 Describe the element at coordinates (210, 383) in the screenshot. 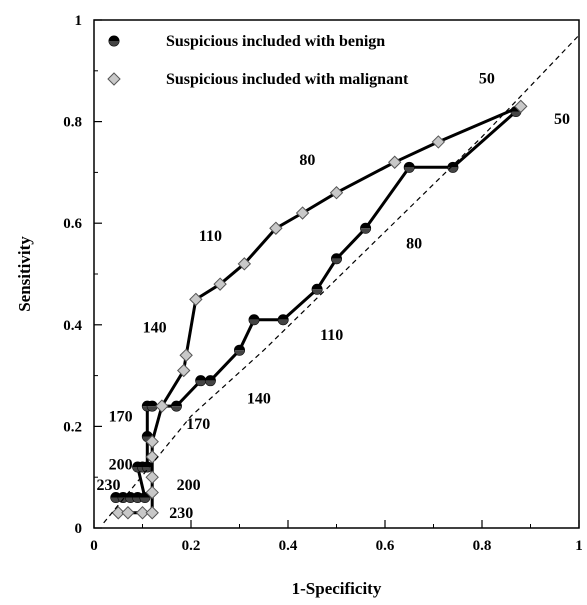

I see `series-0-point-13-shade` at that location.